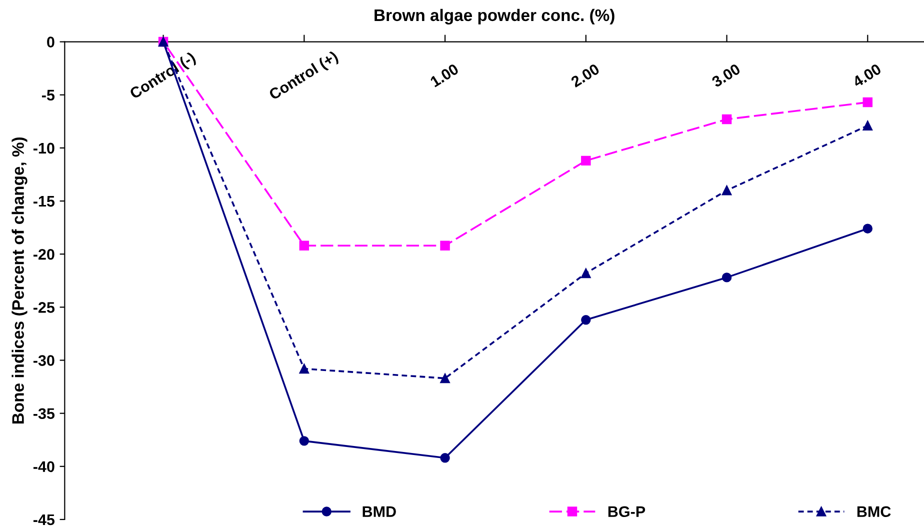  What do you see at coordinates (43, 148) in the screenshot?
I see `y-tick-label: -10` at bounding box center [43, 148].